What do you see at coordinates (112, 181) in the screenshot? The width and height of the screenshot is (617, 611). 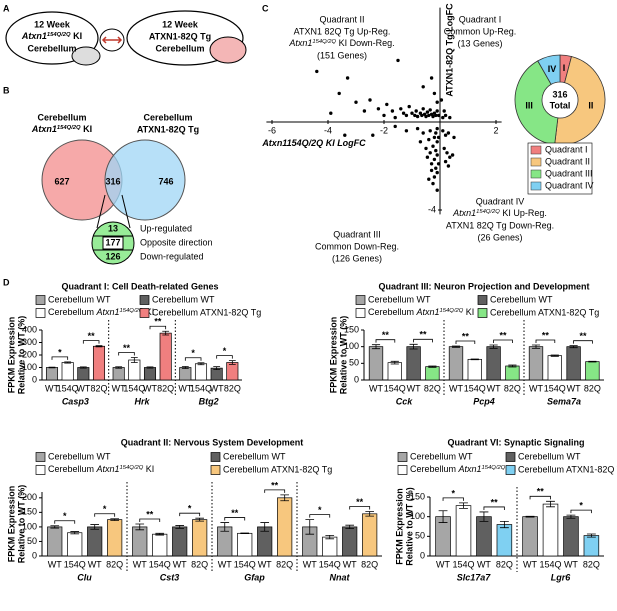 I see `venn-count: 316` at bounding box center [112, 181].